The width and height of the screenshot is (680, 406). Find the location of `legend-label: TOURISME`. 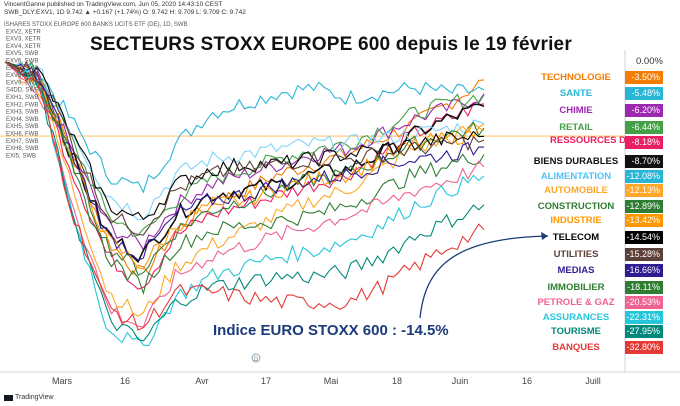

legend-label: TOURISME is located at coordinates (576, 331).